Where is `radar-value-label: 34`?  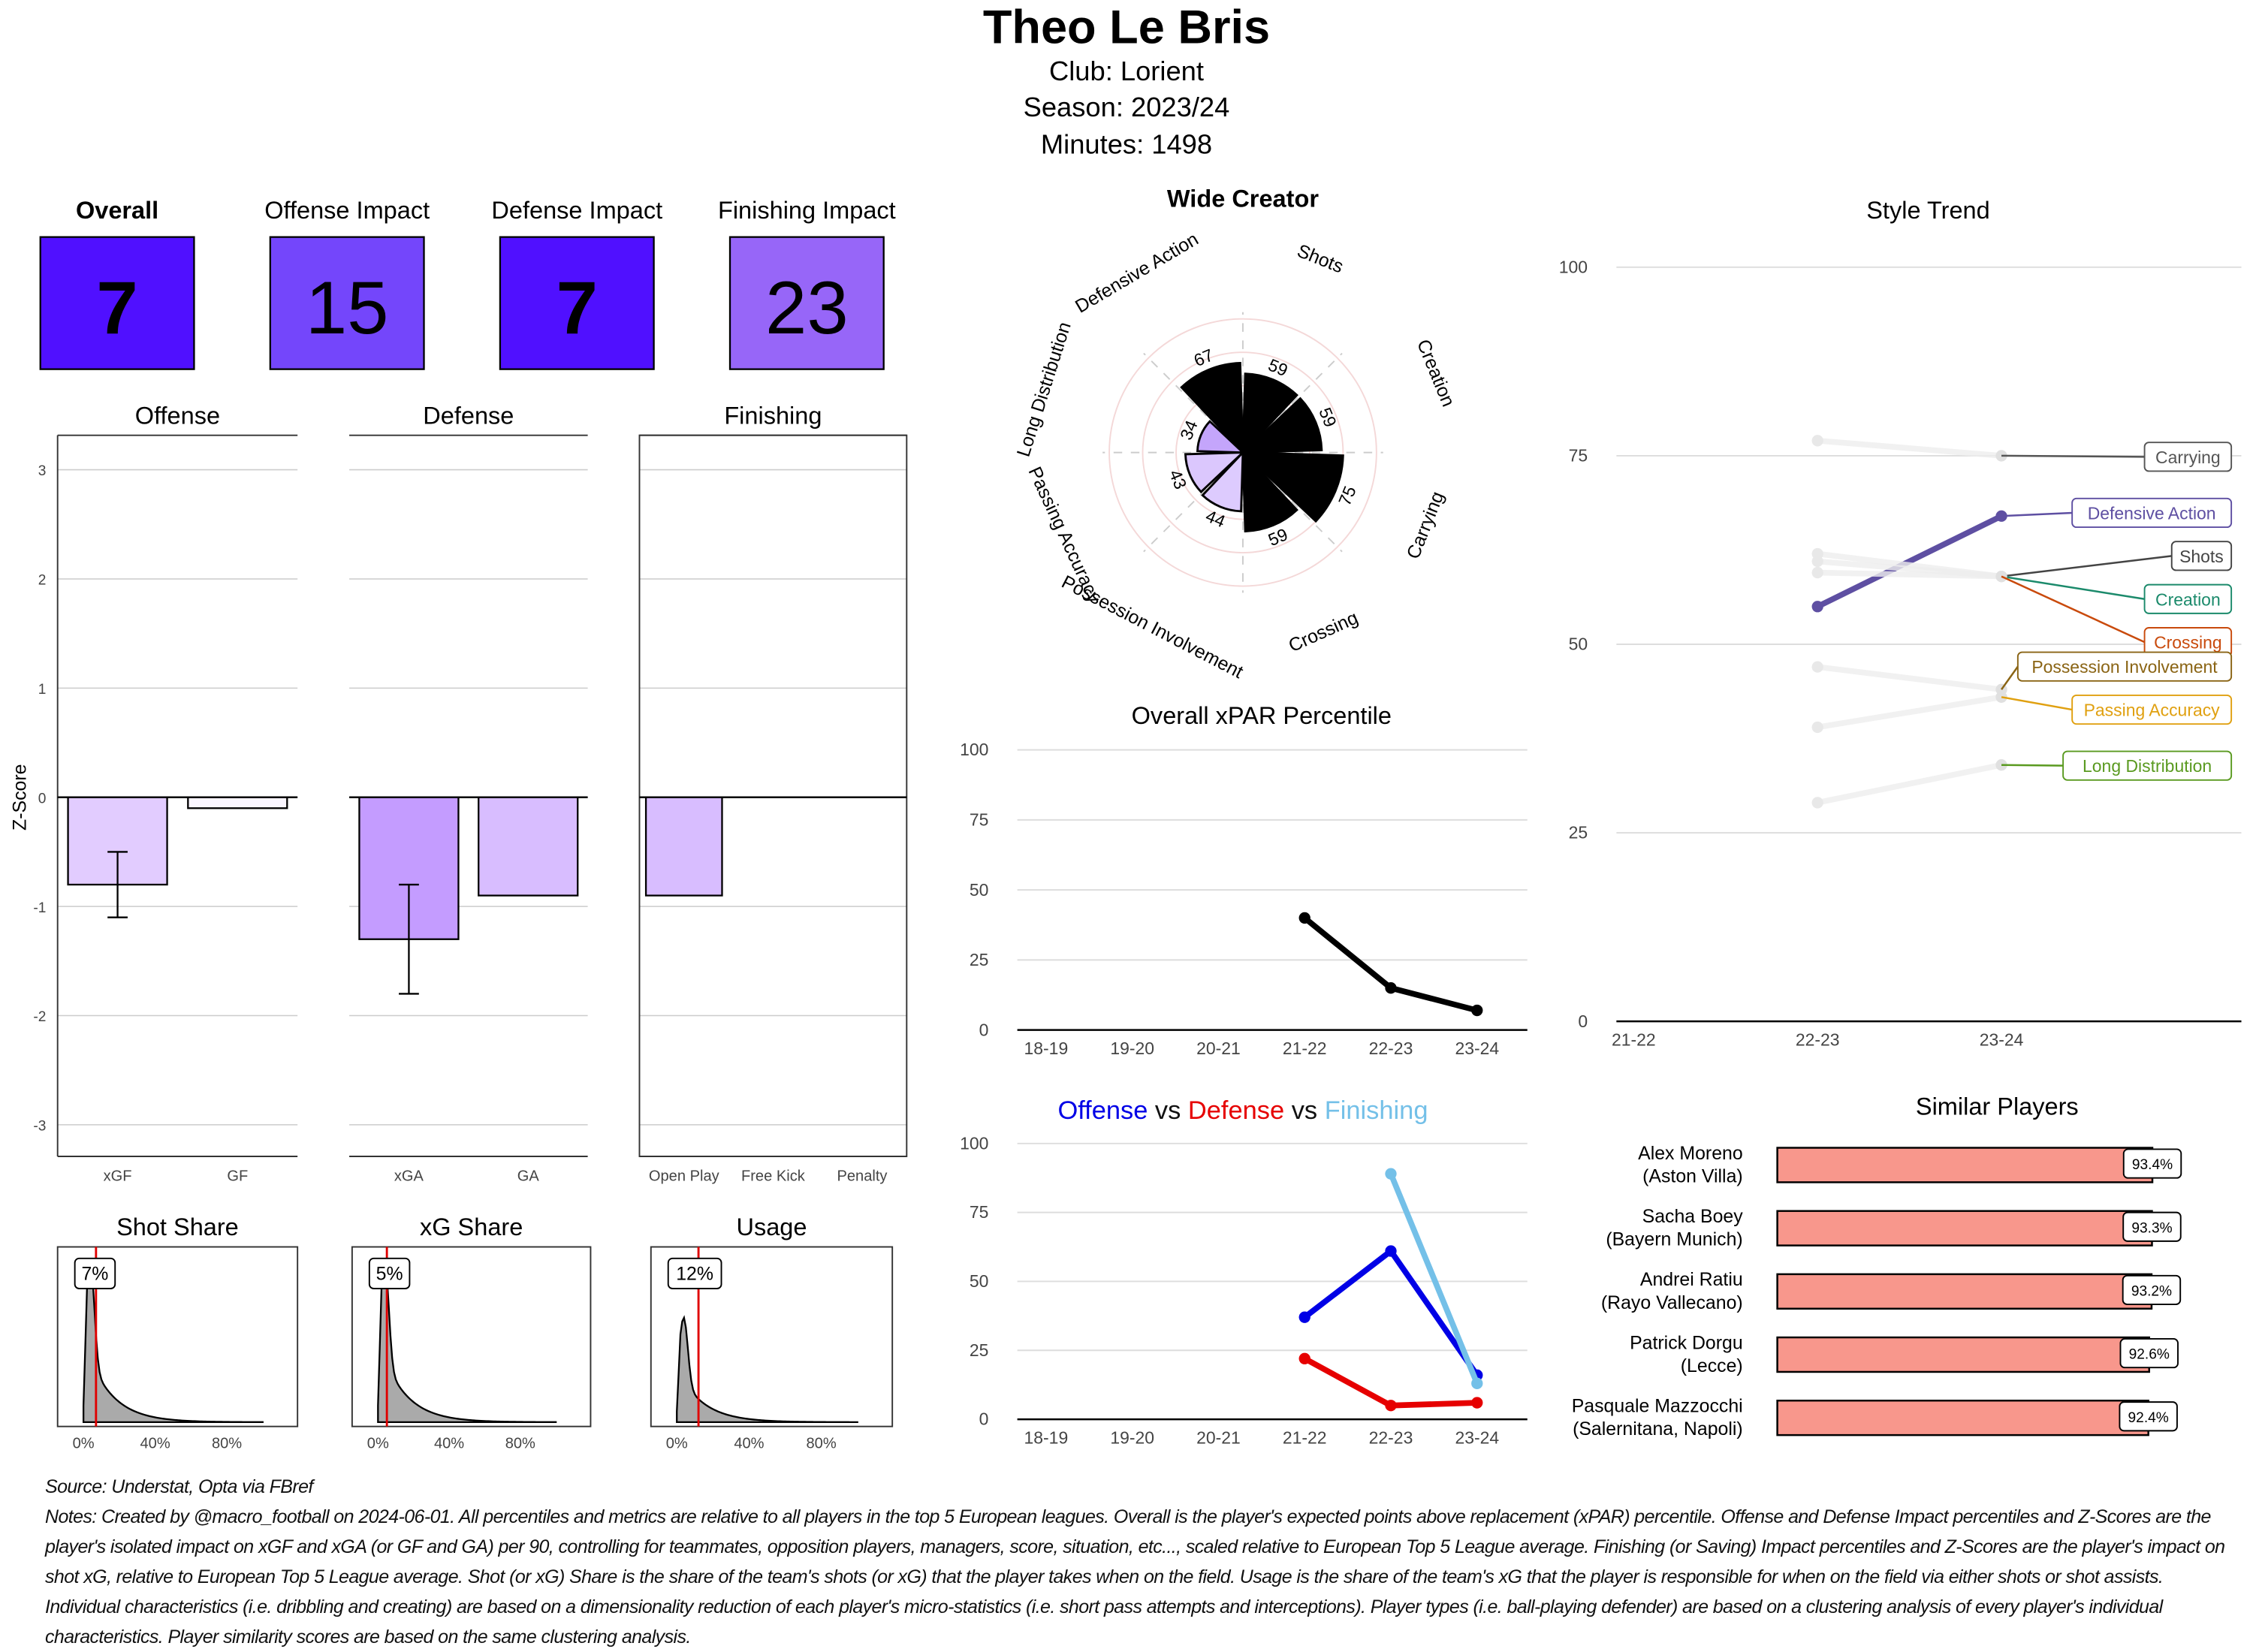
radar-value-label: 34 is located at coordinates (1189, 430).